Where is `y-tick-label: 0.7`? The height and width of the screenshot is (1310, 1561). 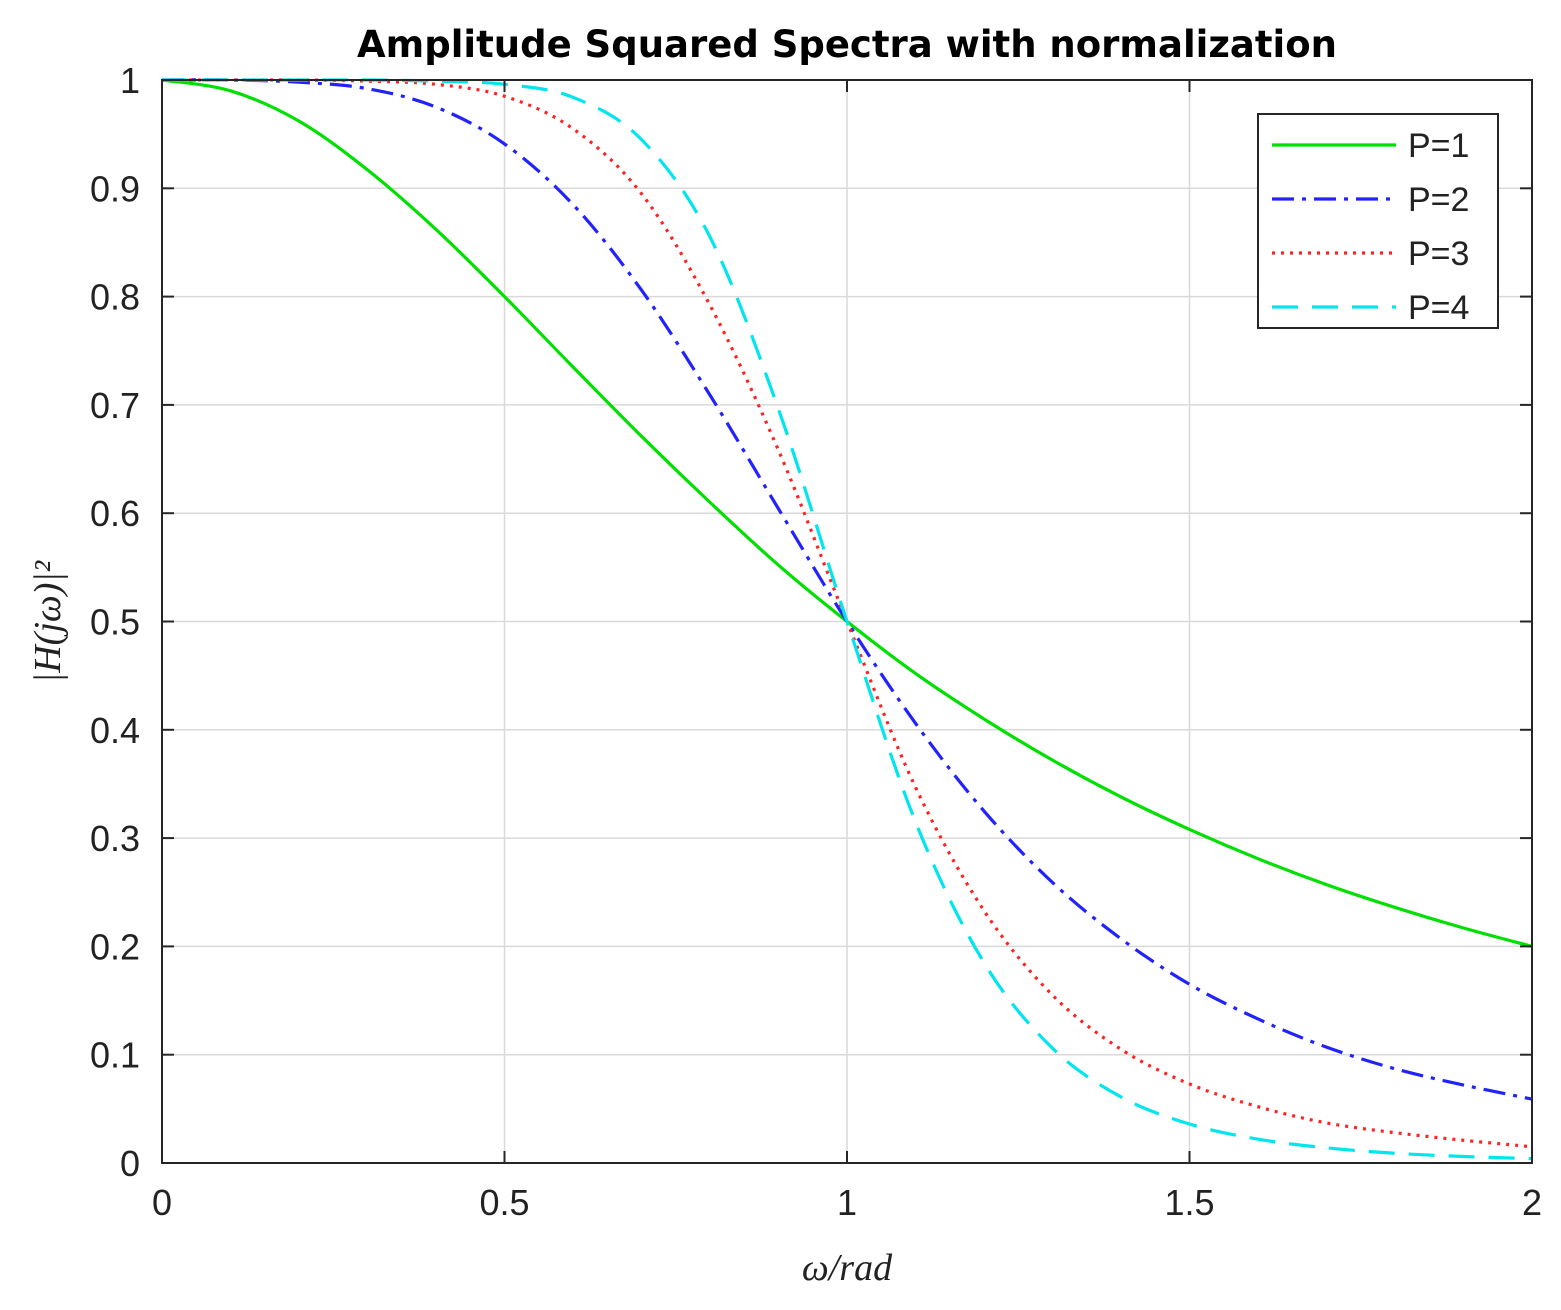
y-tick-label: 0.7 is located at coordinates (115, 405).